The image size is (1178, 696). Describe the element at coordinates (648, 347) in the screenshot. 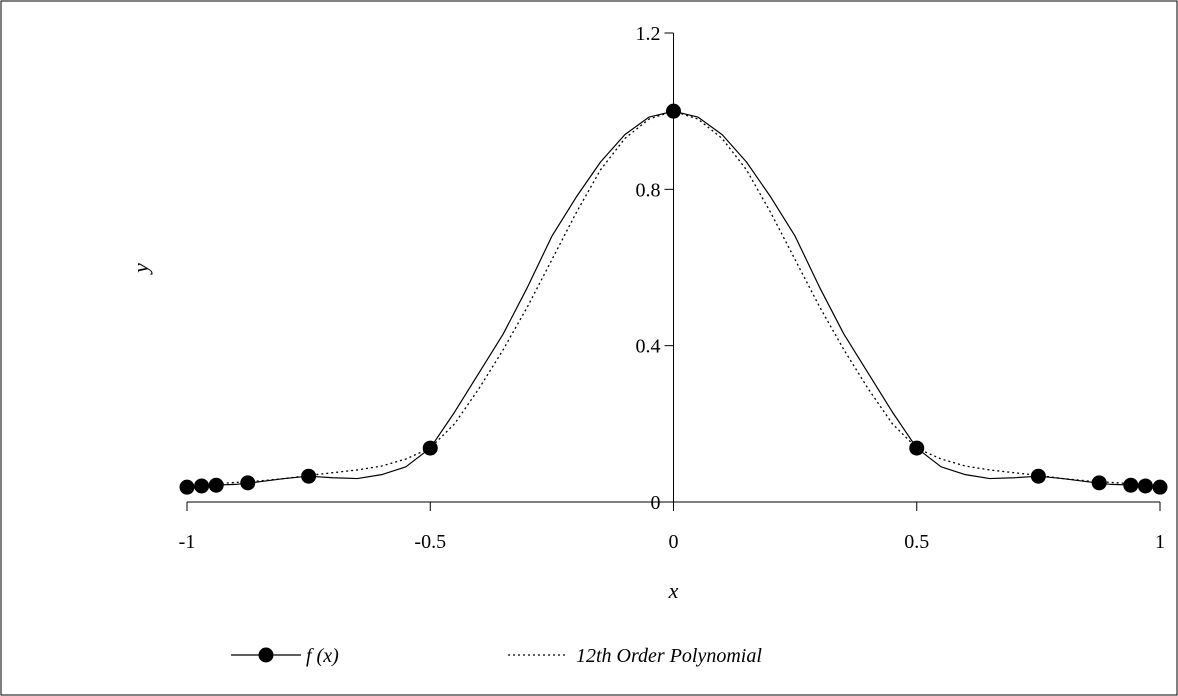

I see `y-tick-label: 0.4` at that location.